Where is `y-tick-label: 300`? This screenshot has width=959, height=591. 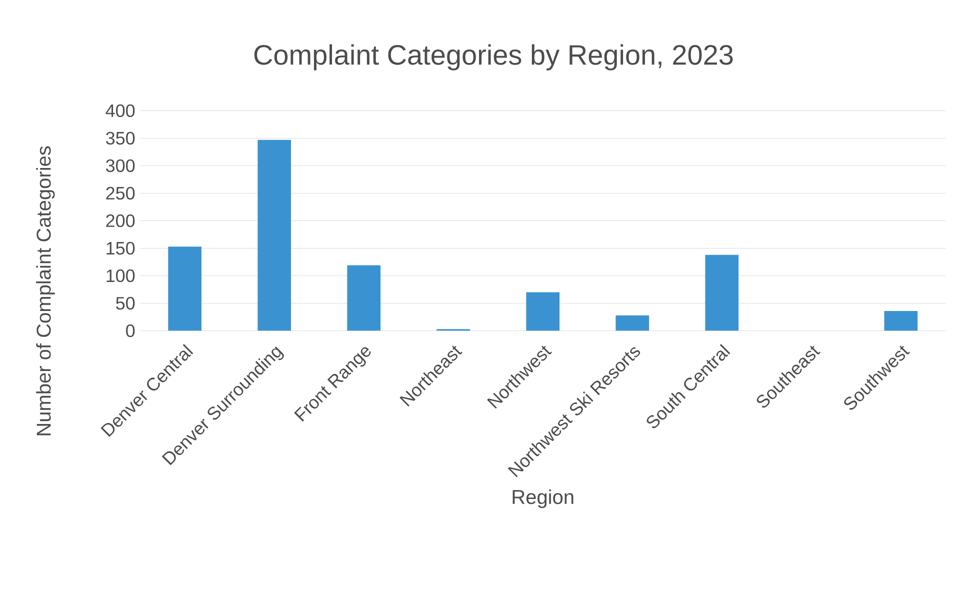
y-tick-label: 300 is located at coordinates (120, 165).